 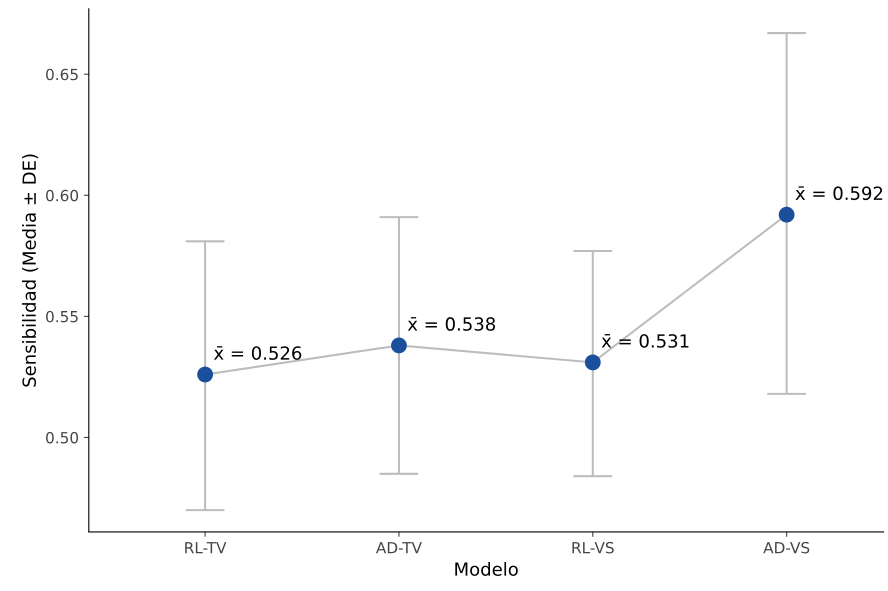 What do you see at coordinates (62, 316) in the screenshot?
I see `y-tick-label: 0.55` at bounding box center [62, 316].